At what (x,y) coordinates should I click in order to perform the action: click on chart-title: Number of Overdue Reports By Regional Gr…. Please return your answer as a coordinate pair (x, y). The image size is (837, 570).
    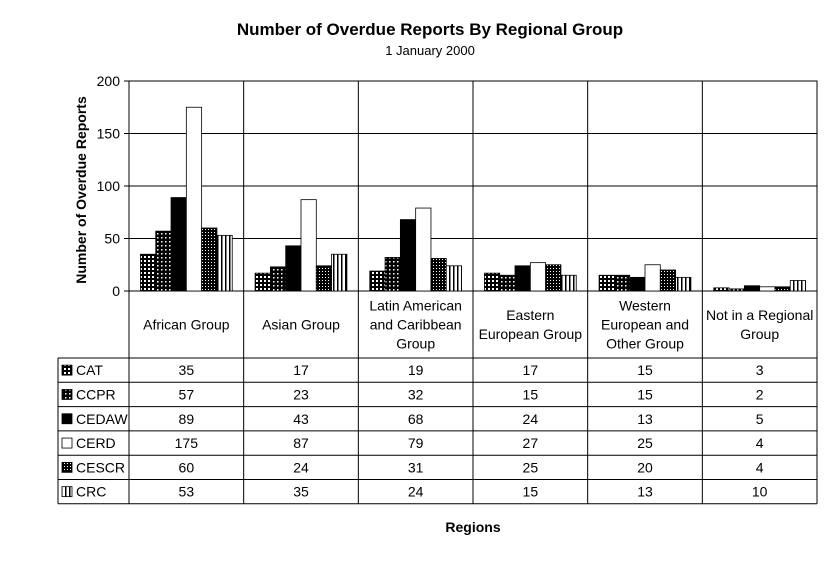
    Looking at the image, I should click on (430, 29).